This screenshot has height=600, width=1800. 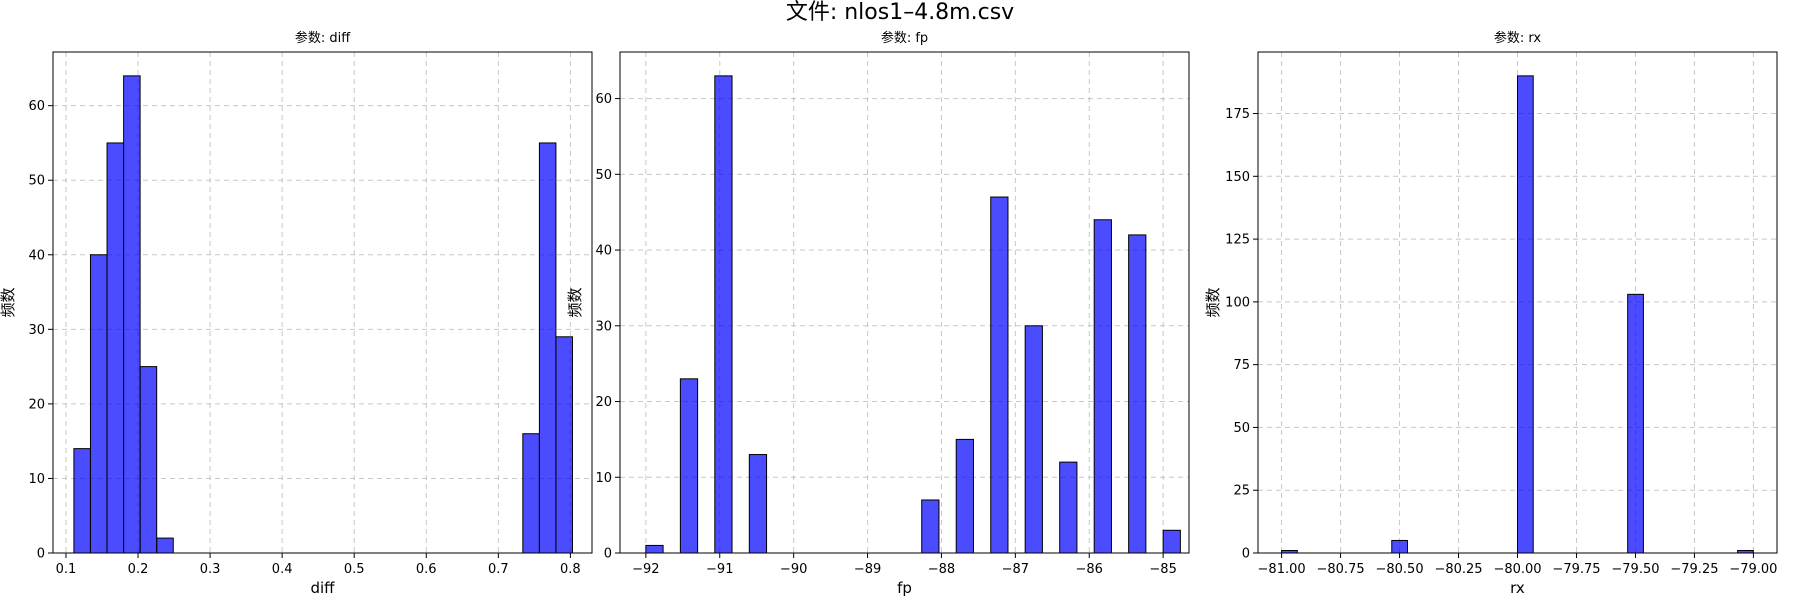 What do you see at coordinates (719, 569) in the screenshot?
I see `x-tick-label: −91` at bounding box center [719, 569].